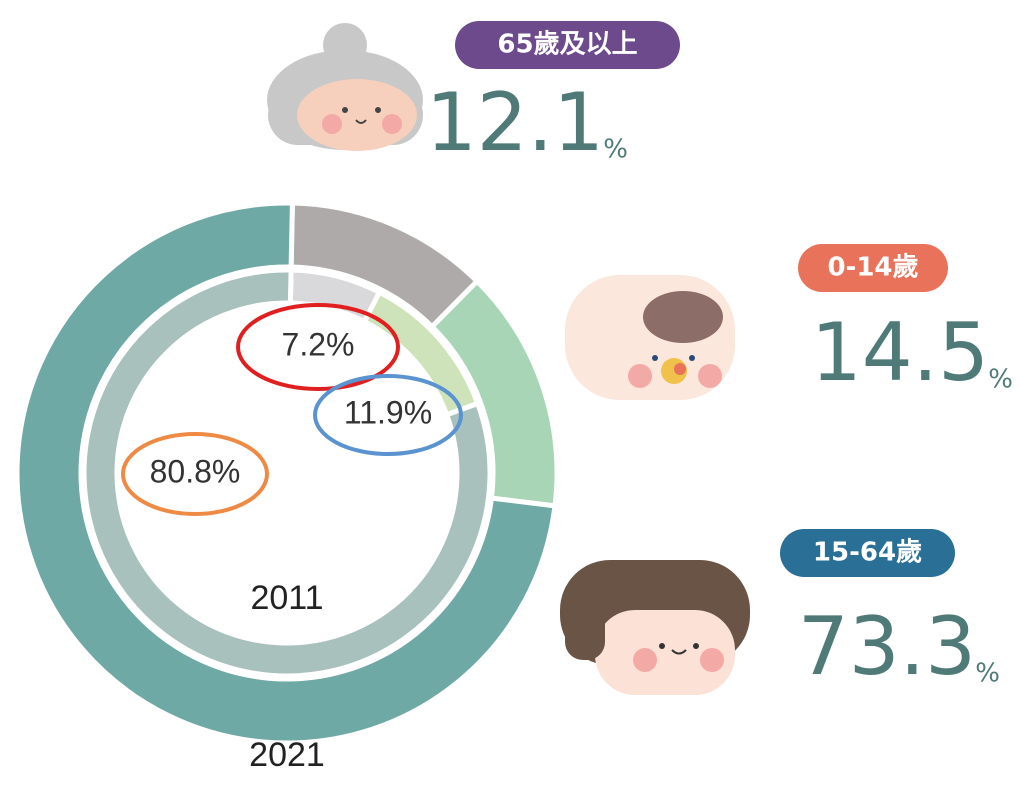 The image size is (1023, 786). I want to click on series-label: 2011, so click(286, 598).